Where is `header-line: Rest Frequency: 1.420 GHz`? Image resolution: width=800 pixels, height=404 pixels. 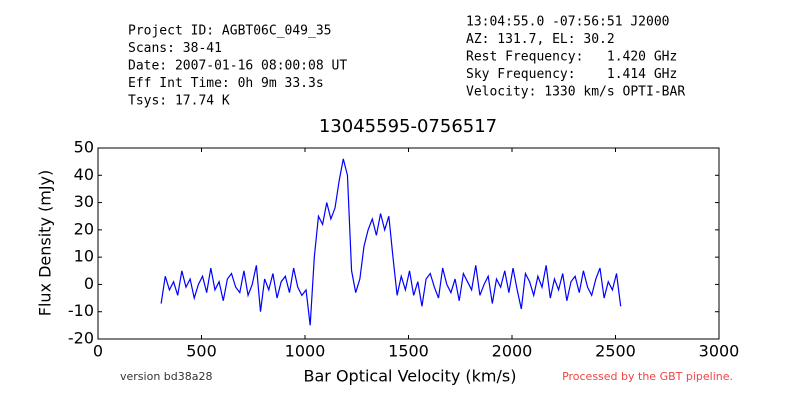
header-line: Rest Frequency: 1.420 GHz is located at coordinates (571, 57).